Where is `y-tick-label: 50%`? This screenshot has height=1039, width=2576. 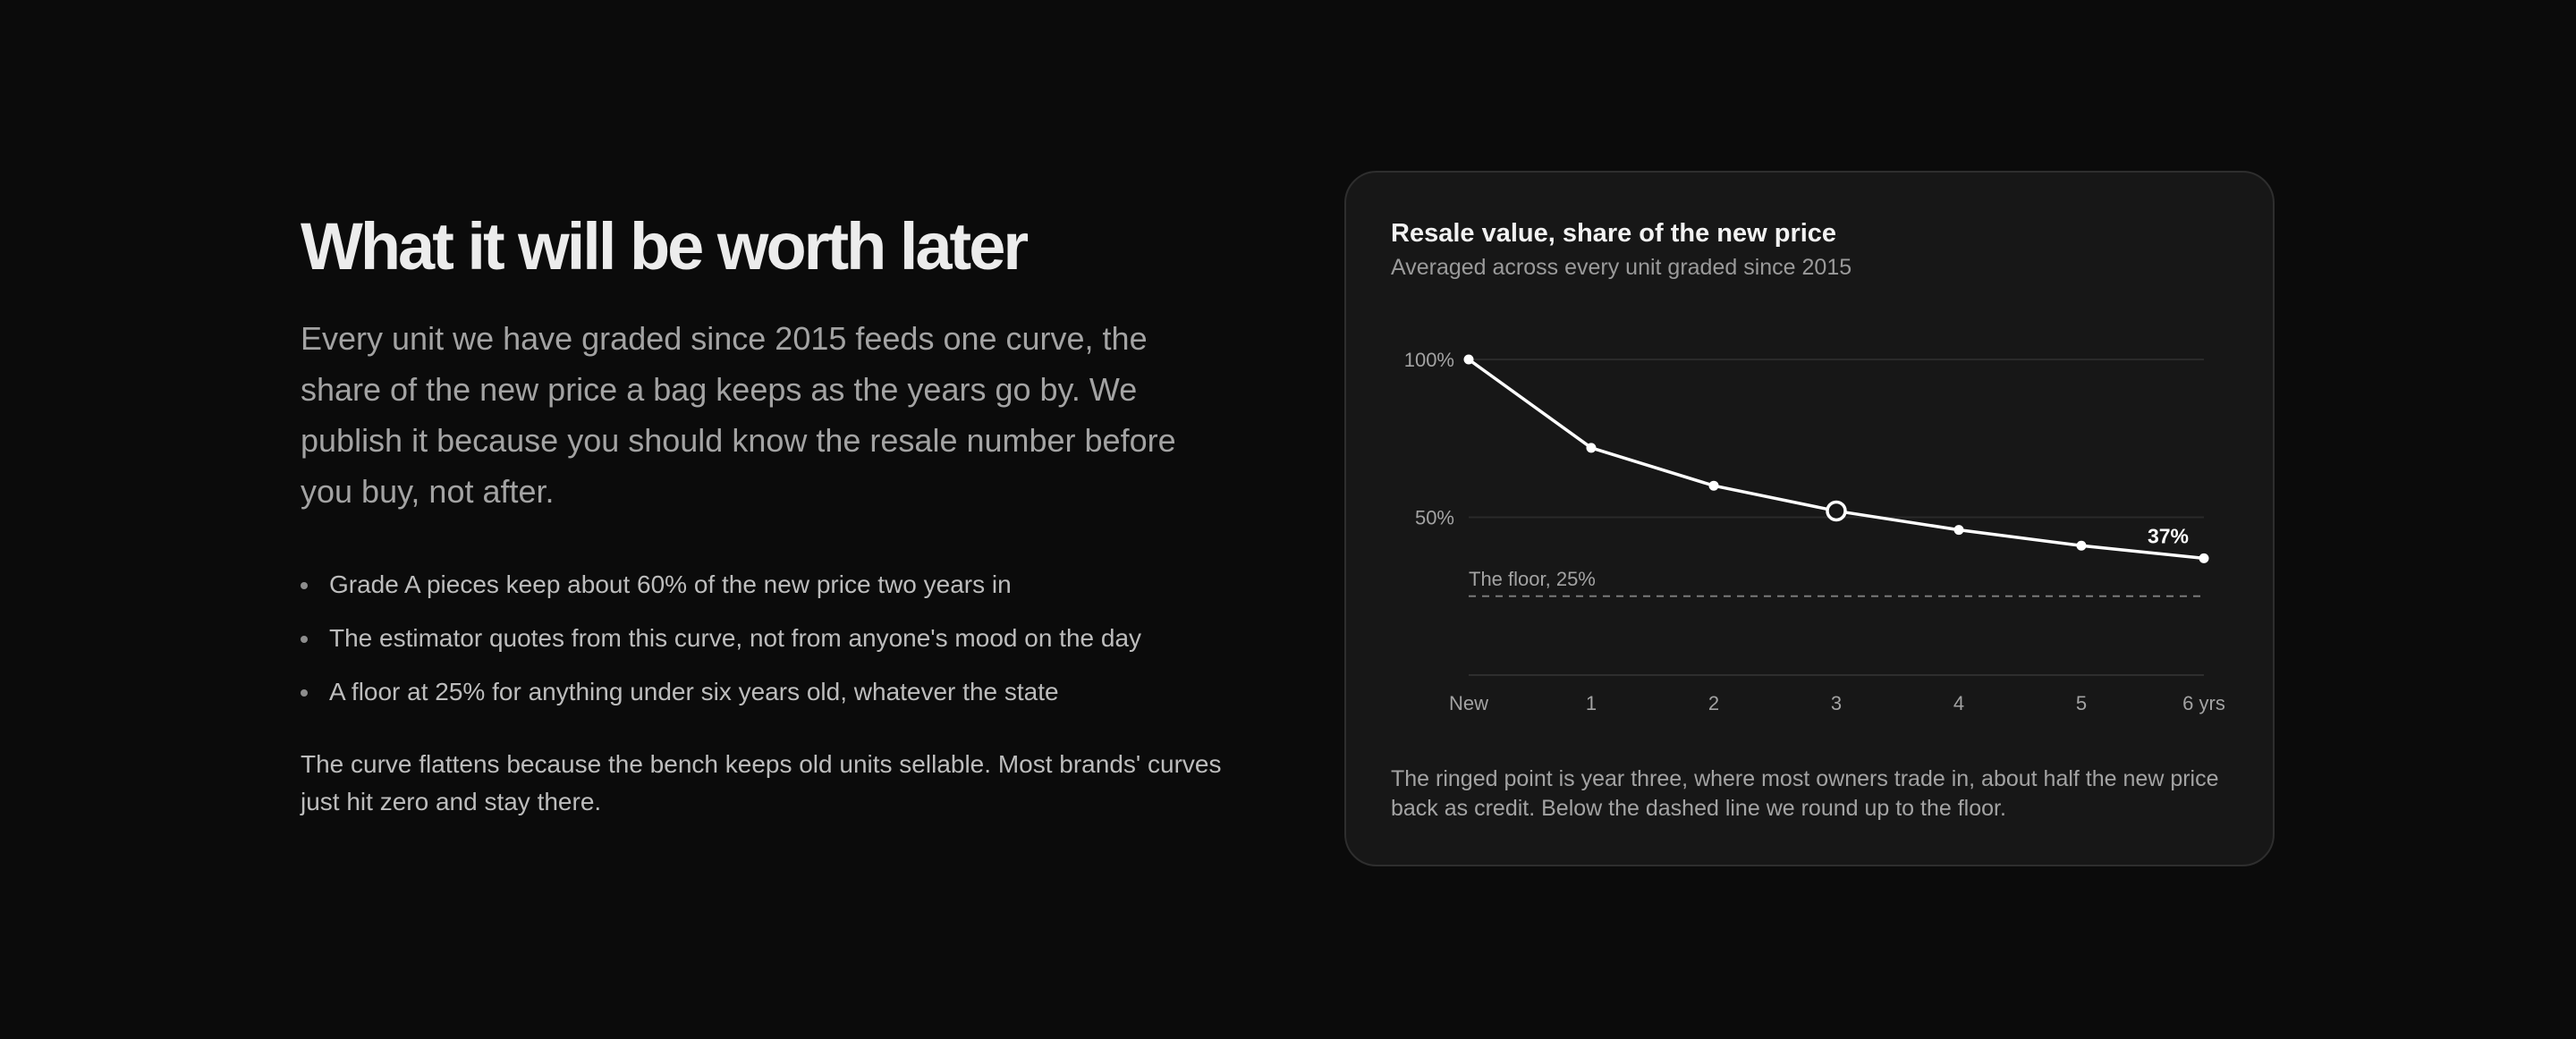 y-tick-label: 50% is located at coordinates (1434, 518).